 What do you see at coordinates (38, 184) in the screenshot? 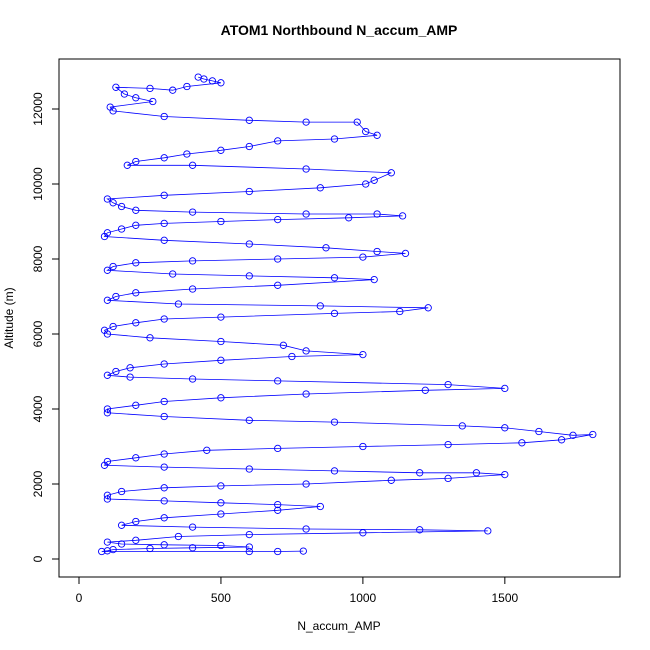
I see `y-tick-label: 10000` at bounding box center [38, 184].